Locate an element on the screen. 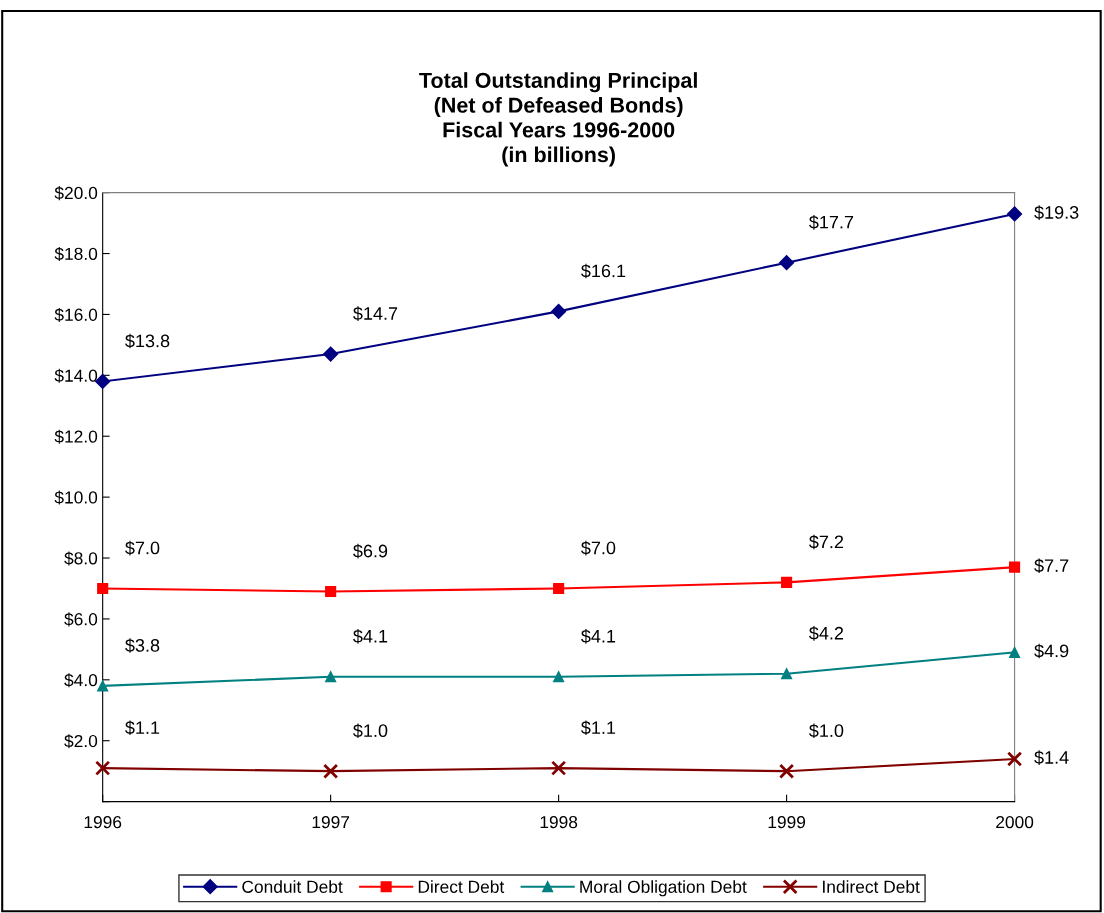  data-label: $3.8 is located at coordinates (142, 645).